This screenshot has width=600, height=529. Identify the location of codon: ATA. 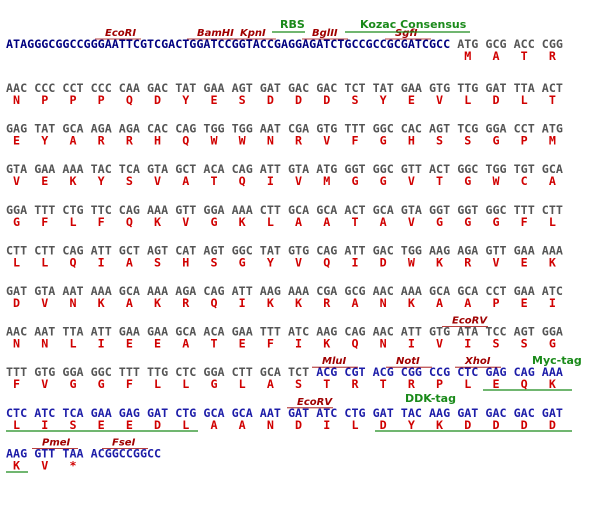
(467, 332).